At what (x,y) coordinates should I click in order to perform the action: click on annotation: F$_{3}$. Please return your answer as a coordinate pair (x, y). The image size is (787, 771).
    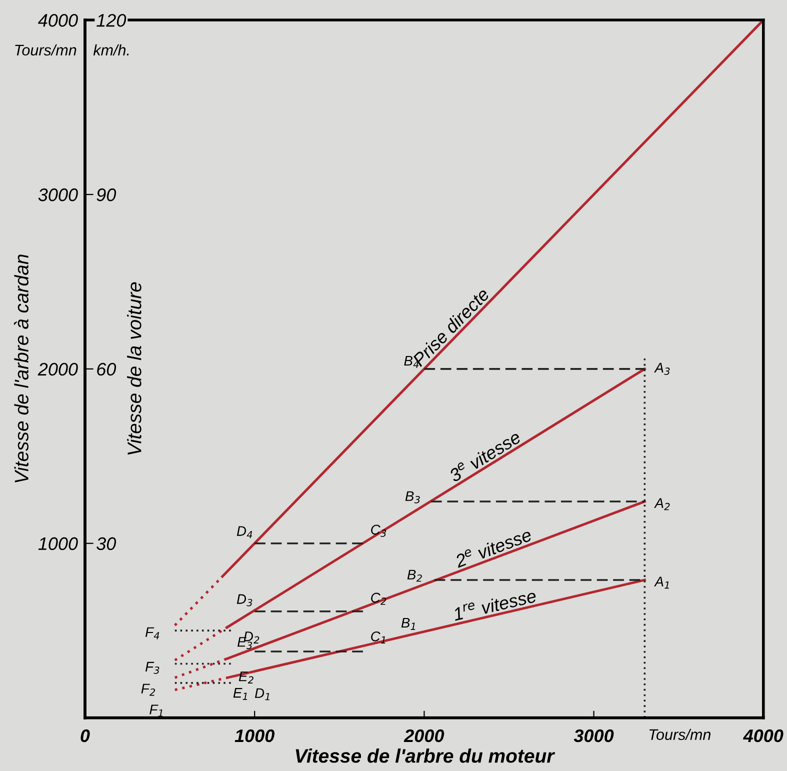
    Looking at the image, I should click on (152, 668).